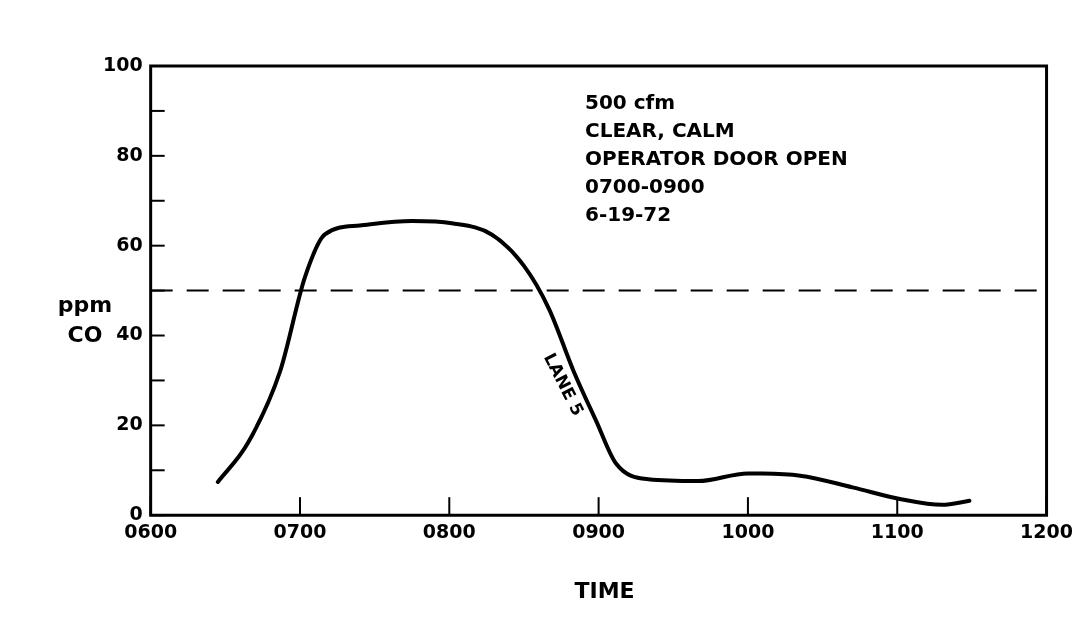 The height and width of the screenshot is (626, 1079). Describe the element at coordinates (748, 530) in the screenshot. I see `x-tick-label: 1000` at that location.